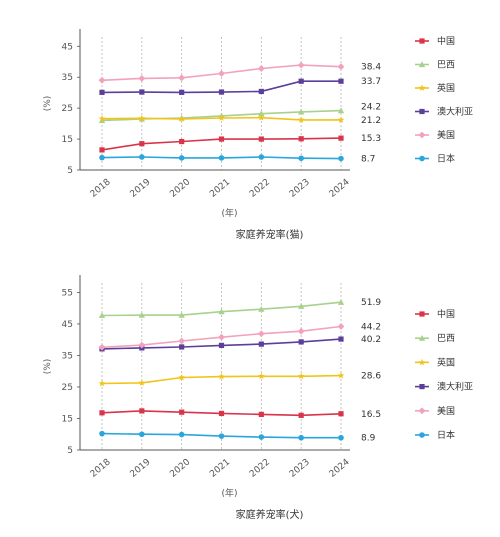 The height and width of the screenshot is (537, 500). Describe the element at coordinates (180, 468) in the screenshot. I see `x-tick-label: 2020` at that location.